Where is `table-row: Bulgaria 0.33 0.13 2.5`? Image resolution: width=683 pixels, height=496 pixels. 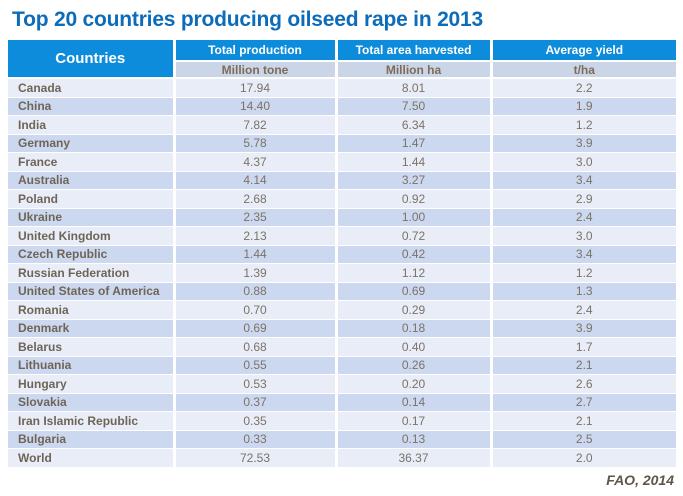
table-row: Bulgaria 0.33 0.13 2.5 is located at coordinates (342, 439).